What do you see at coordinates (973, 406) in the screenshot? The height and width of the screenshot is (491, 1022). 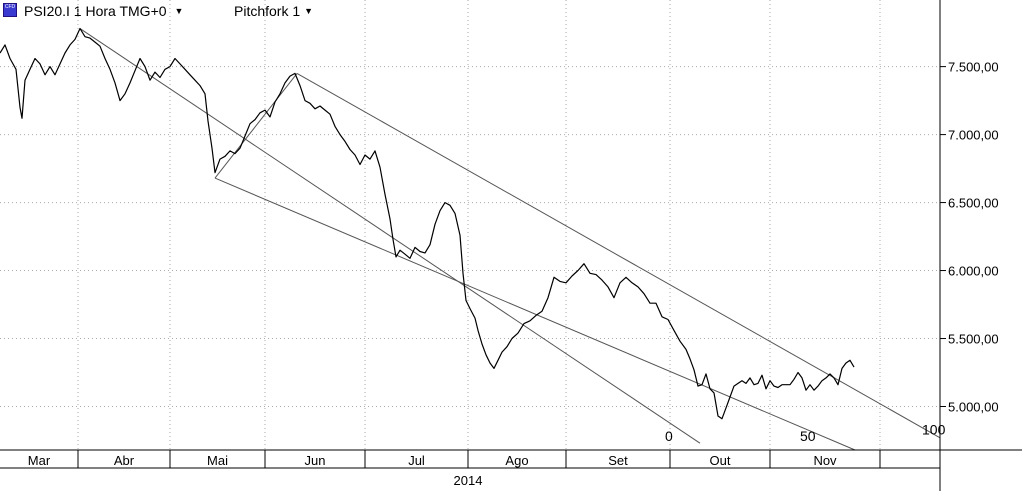 I see `y-tick-label: 5.000,00` at bounding box center [973, 406].